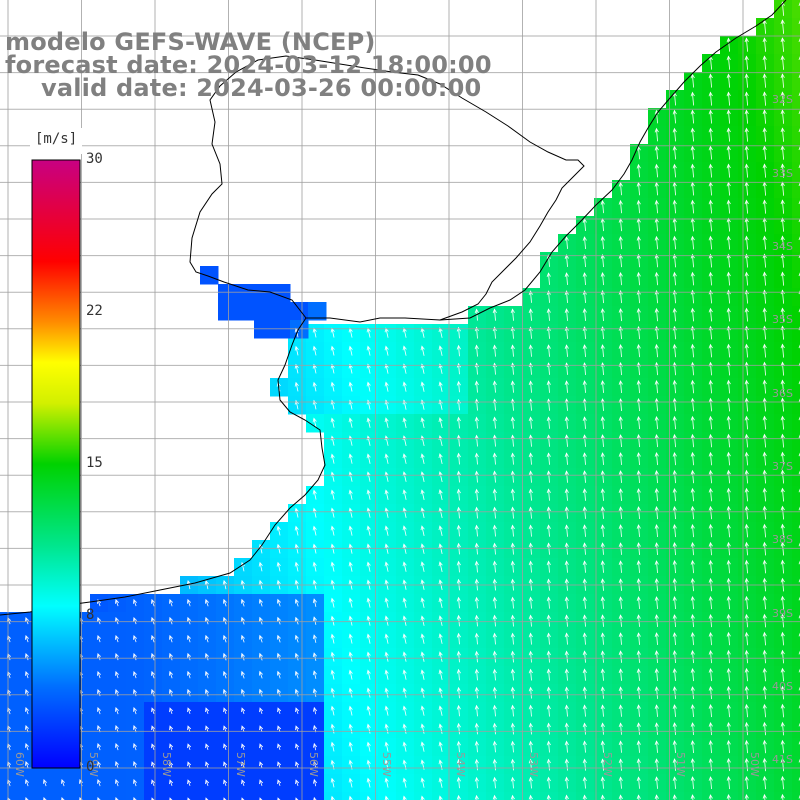  Describe the element at coordinates (754, 764) in the screenshot. I see `lon-label: 50W` at that location.